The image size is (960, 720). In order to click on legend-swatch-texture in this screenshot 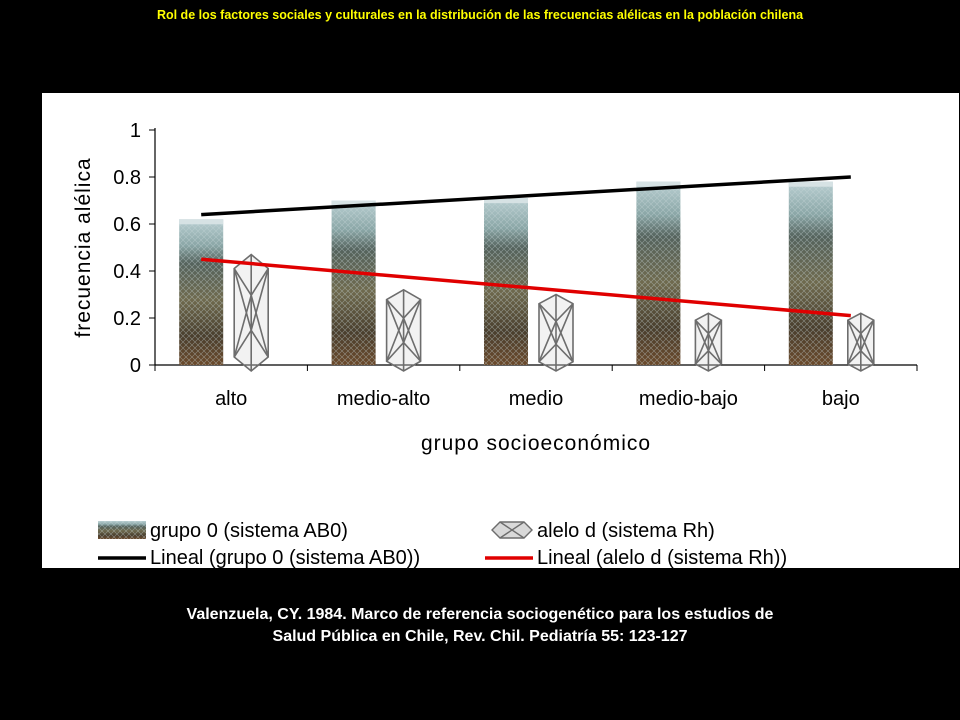, I will do `click(122, 530)`.